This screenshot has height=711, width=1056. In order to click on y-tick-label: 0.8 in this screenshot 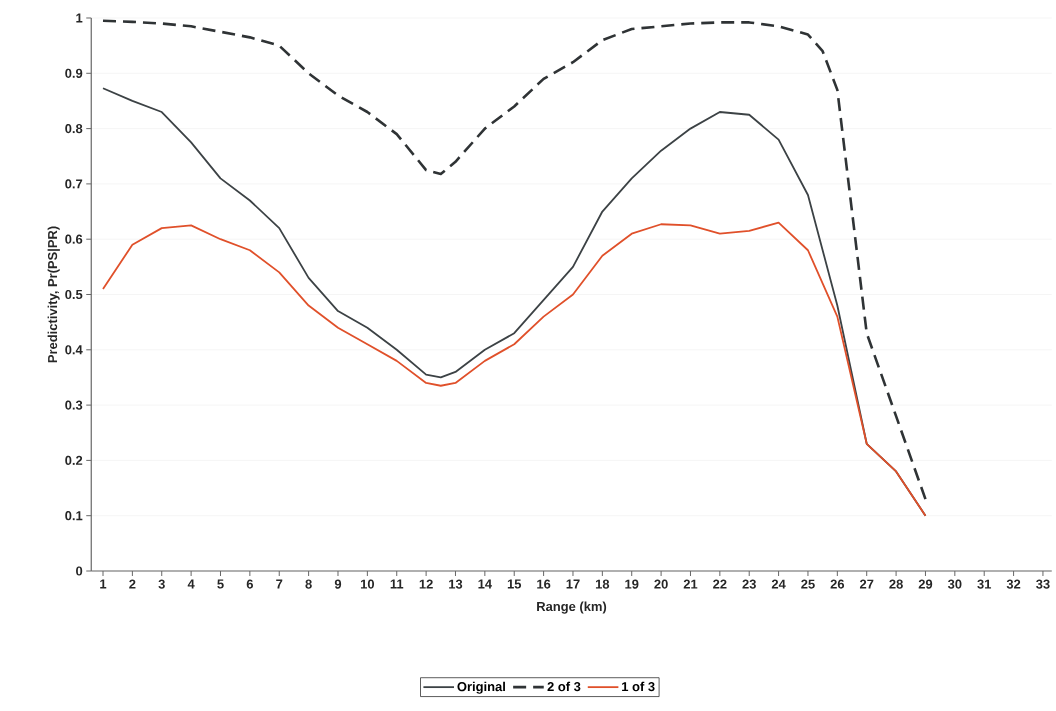, I will do `click(74, 129)`.